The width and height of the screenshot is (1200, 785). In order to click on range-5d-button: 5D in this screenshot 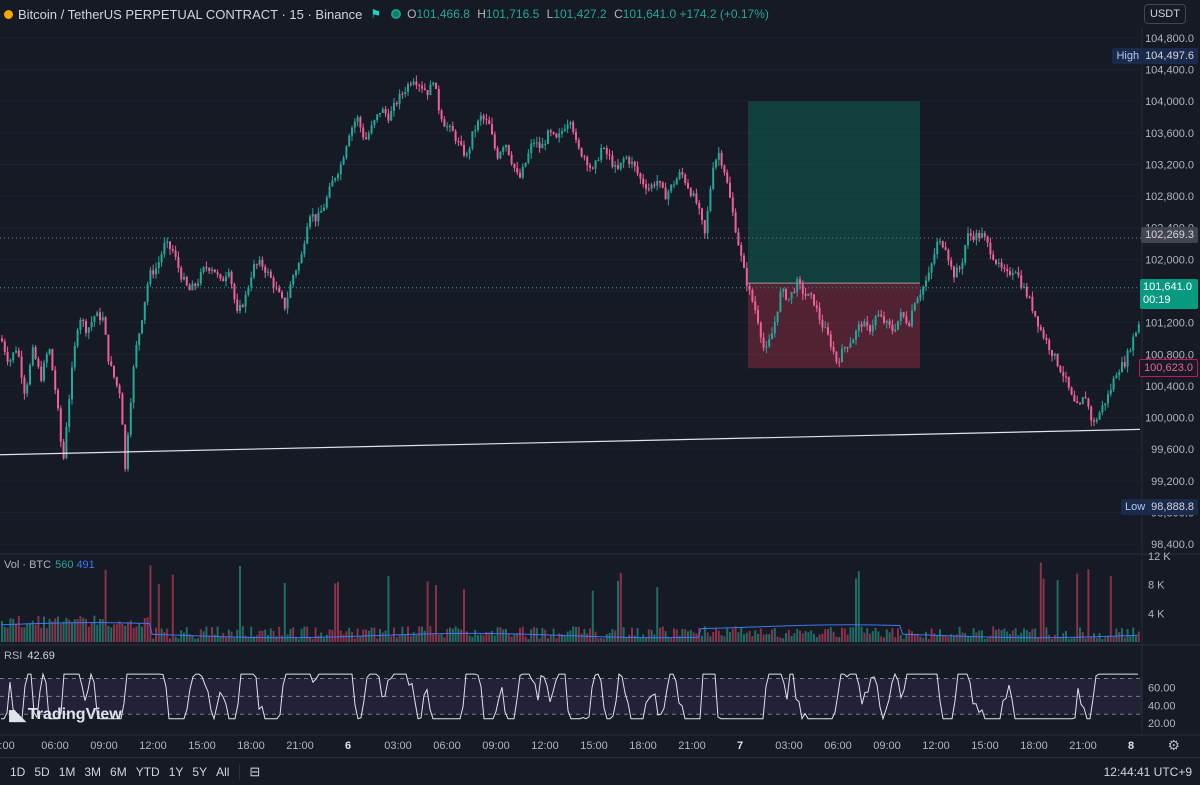, I will do `click(42, 771)`.